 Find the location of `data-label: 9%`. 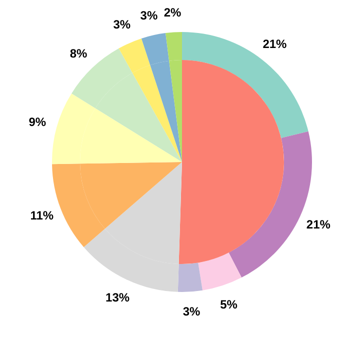

data-label: 9% is located at coordinates (37, 122).